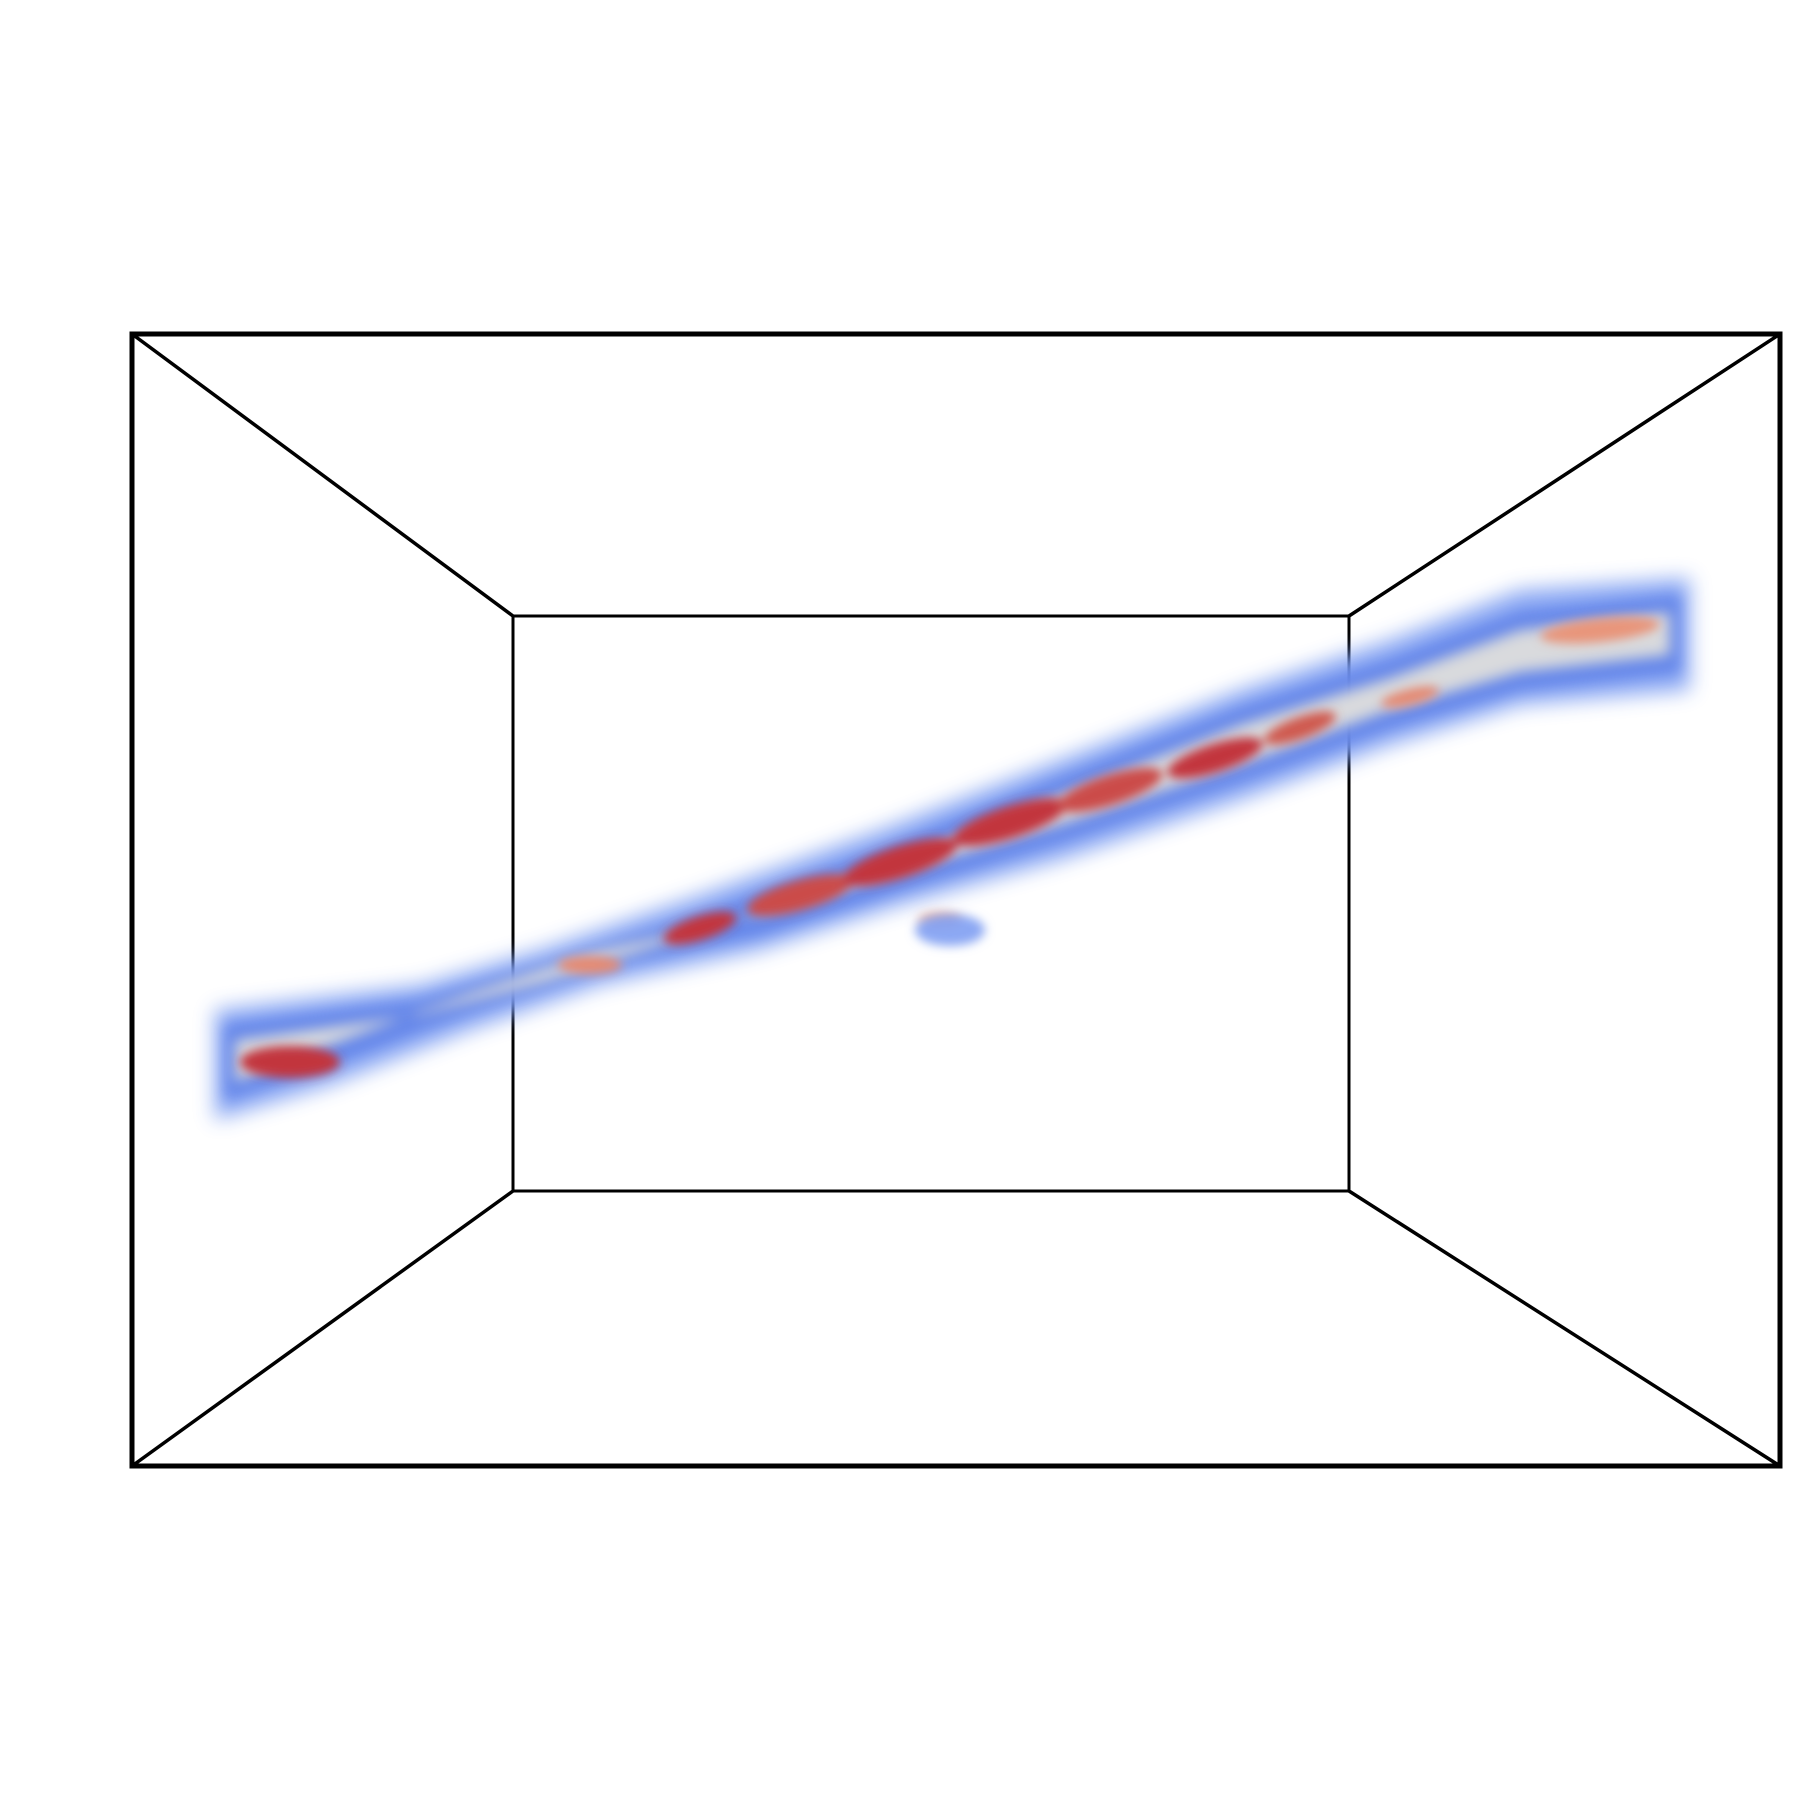  I want to click on offshoot-blob, so click(950, 930).